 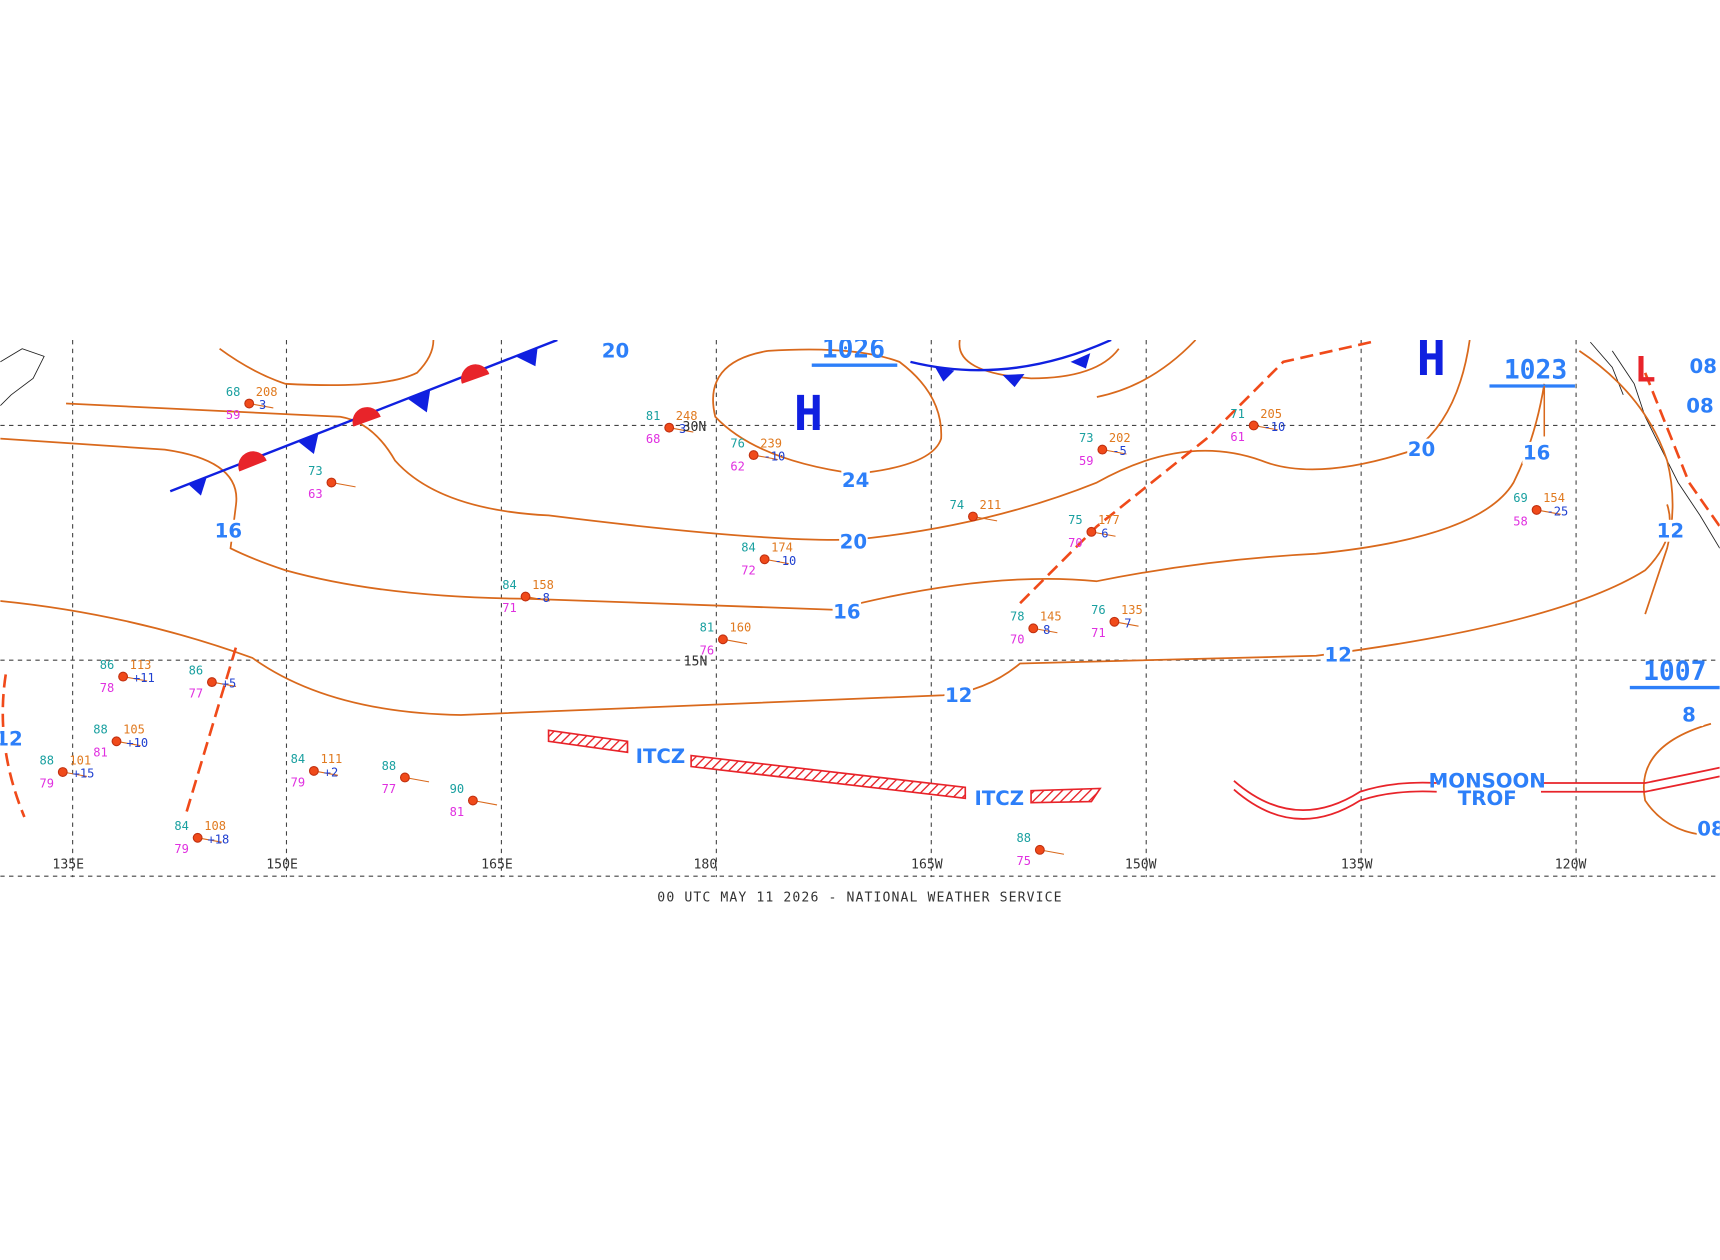 I want to click on station-tendency: +2, so click(x=331, y=772).